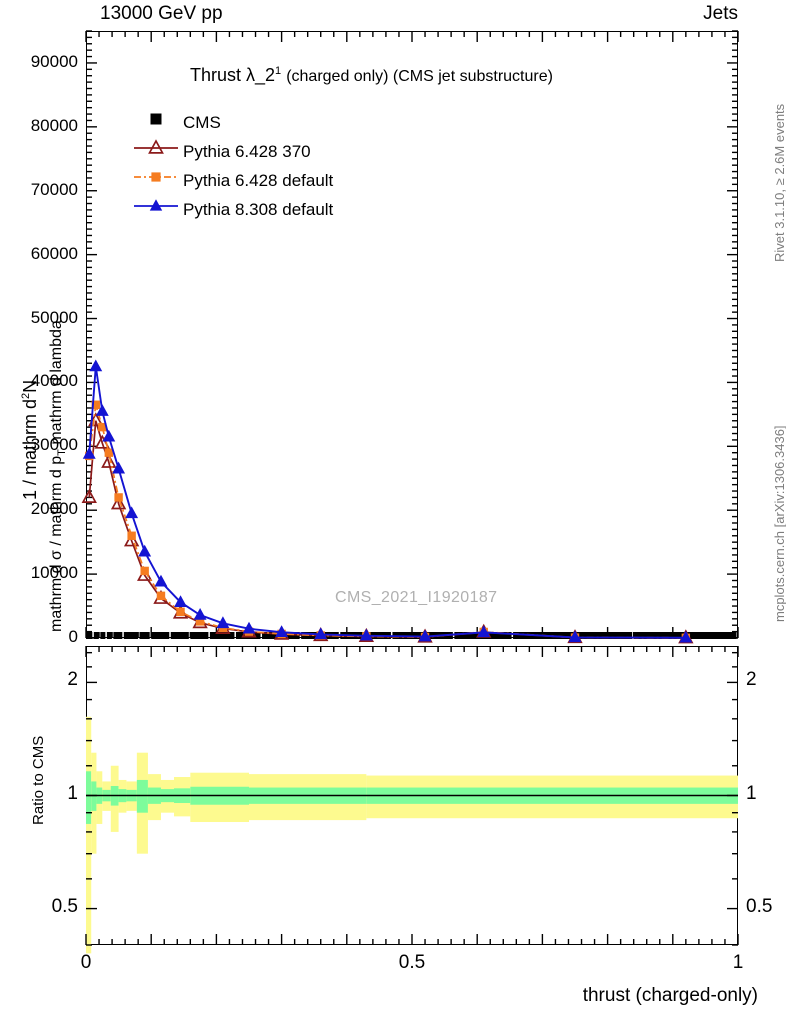 The height and width of the screenshot is (1024, 786). What do you see at coordinates (416, 597) in the screenshot?
I see `analysis-id-watermark: CMS_2021_I1920187` at bounding box center [416, 597].